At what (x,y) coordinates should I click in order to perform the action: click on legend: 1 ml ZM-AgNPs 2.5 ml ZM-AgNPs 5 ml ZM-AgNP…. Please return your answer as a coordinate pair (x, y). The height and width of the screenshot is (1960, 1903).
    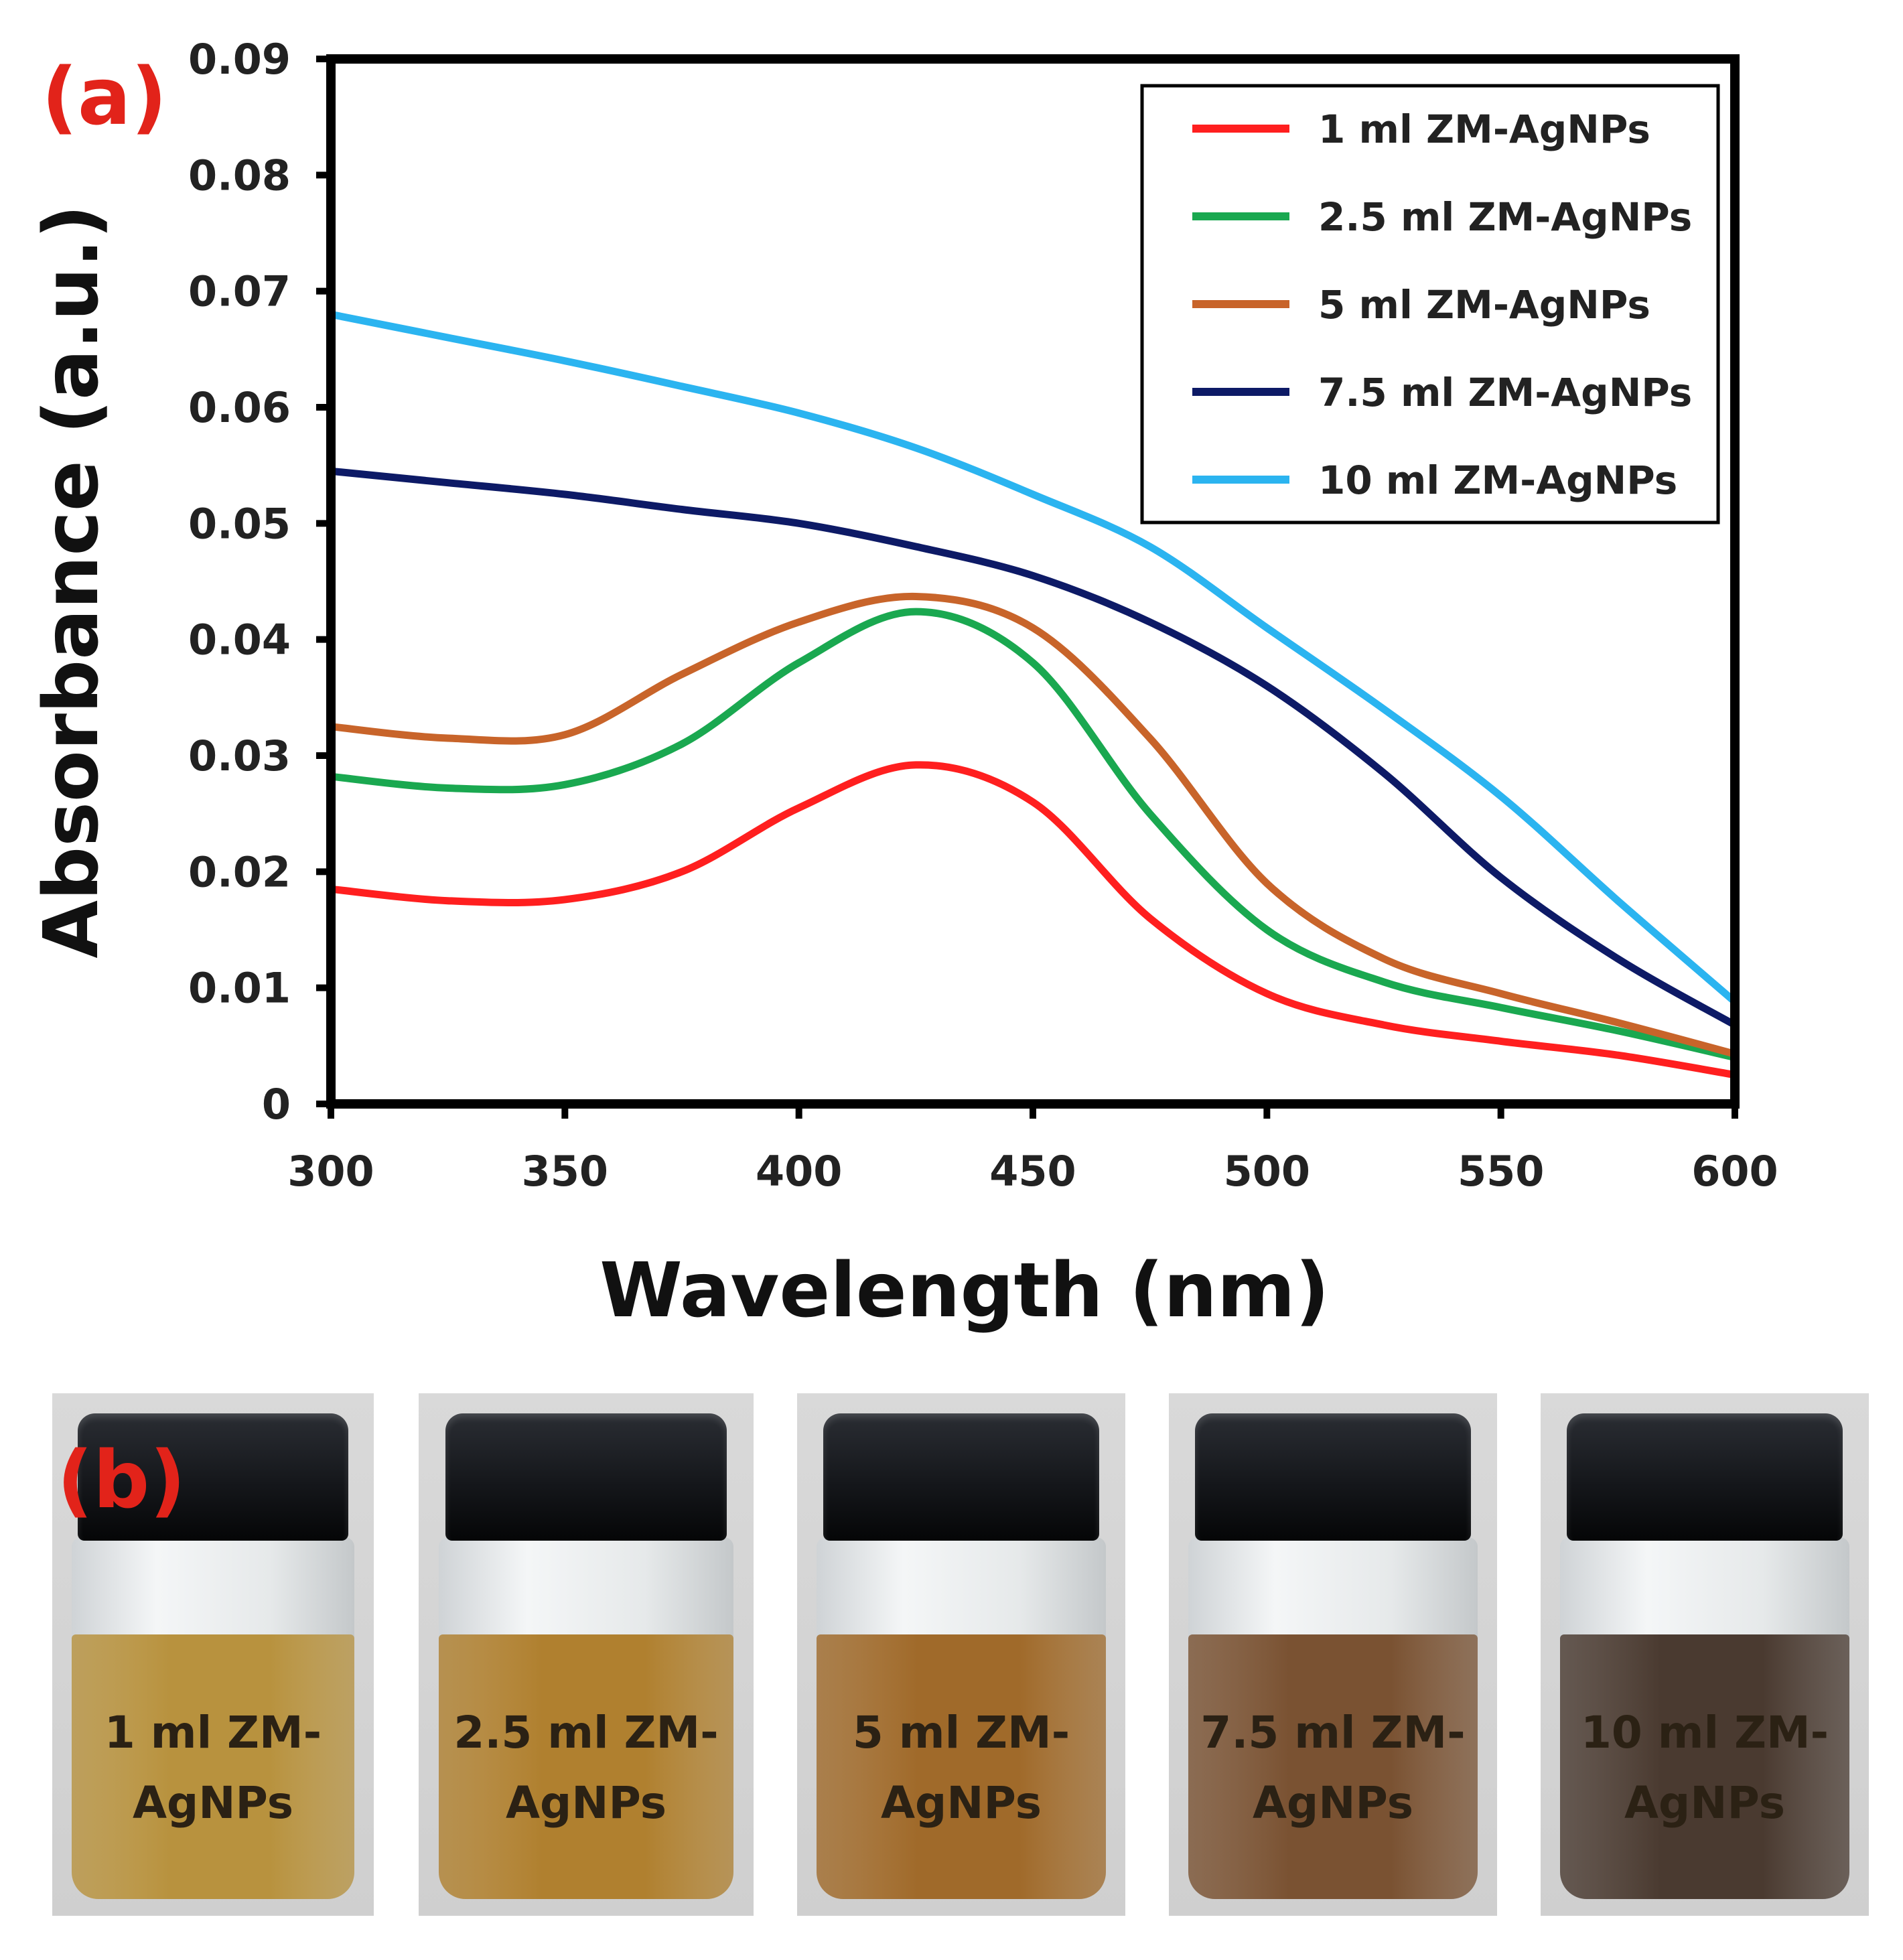
    Looking at the image, I should click on (1430, 304).